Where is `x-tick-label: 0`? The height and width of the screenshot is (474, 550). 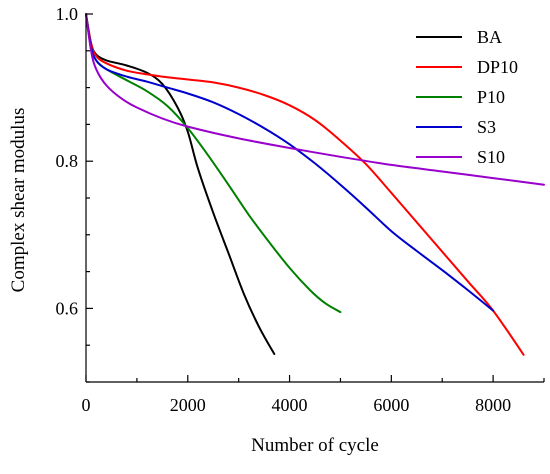
x-tick-label: 0 is located at coordinates (86, 405).